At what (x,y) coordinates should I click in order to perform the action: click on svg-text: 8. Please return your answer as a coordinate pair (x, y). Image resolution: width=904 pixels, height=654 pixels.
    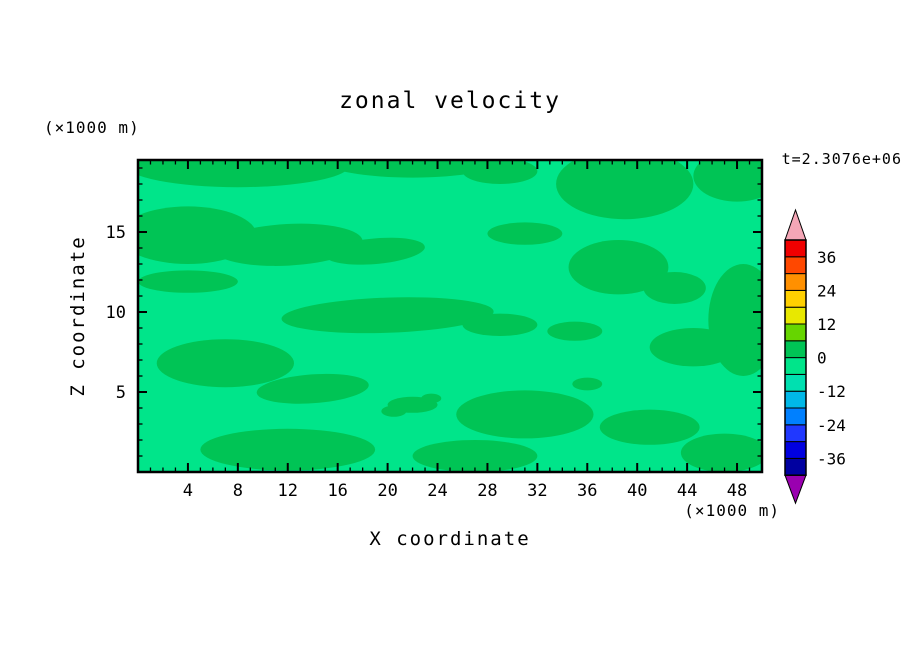
    Looking at the image, I should click on (238, 491).